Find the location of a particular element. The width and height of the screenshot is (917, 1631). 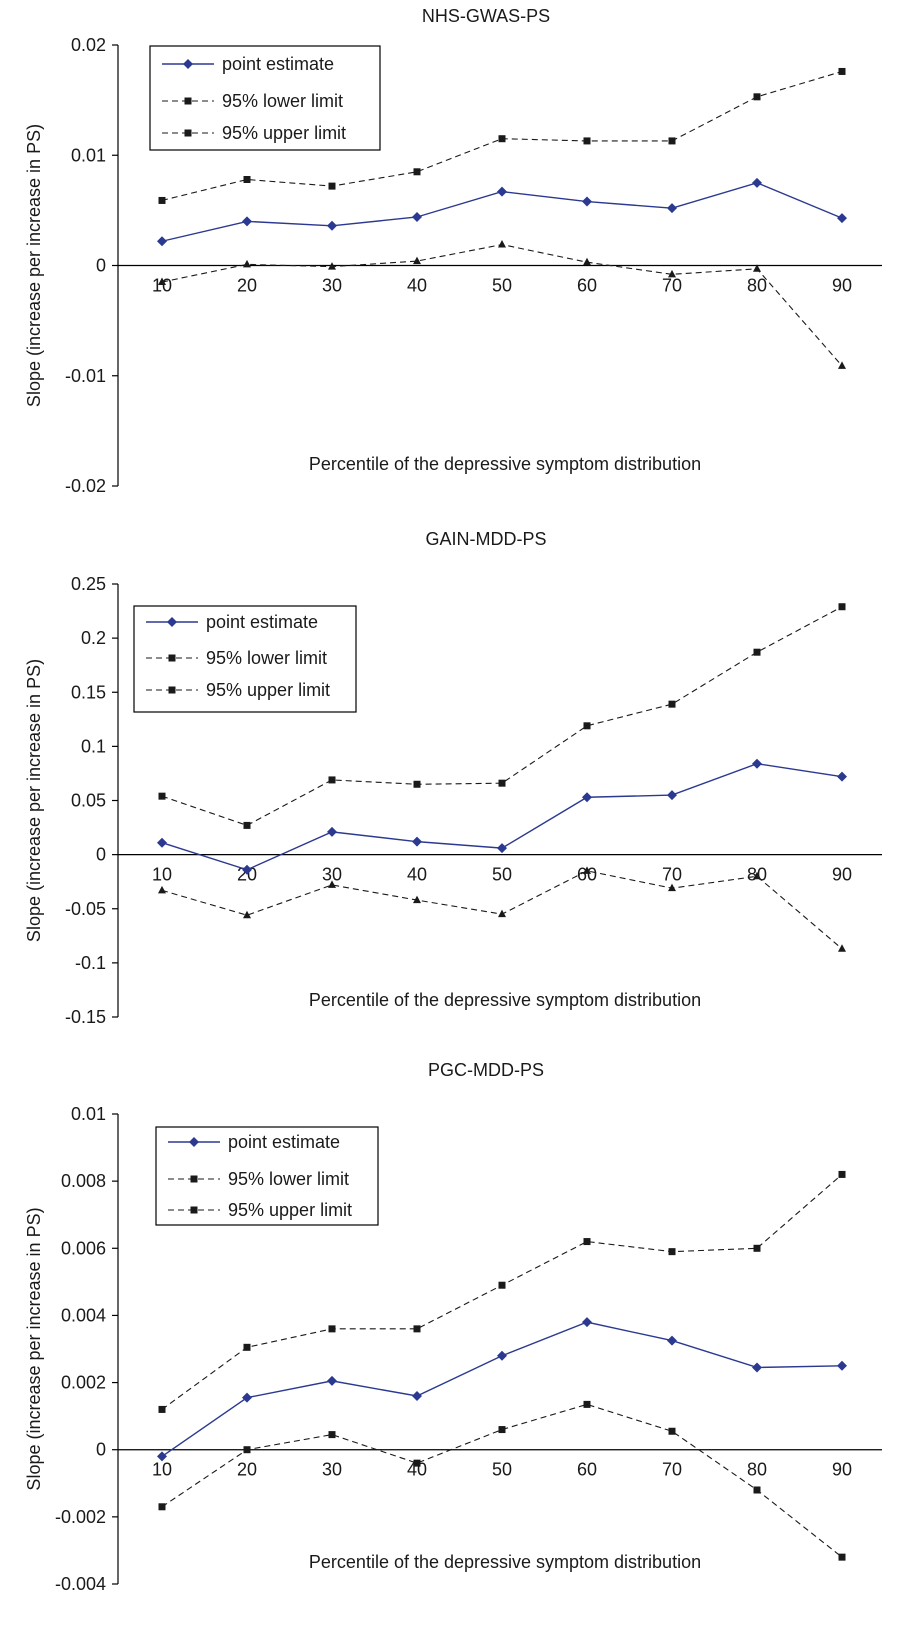

chart-title: NHS-GWAS-PS is located at coordinates (486, 16).